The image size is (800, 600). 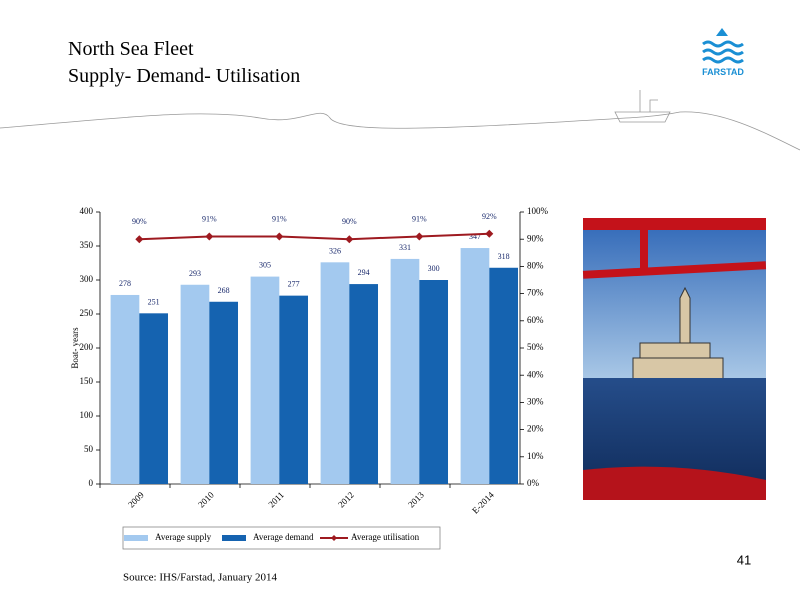 I want to click on y-tick-label: 250, so click(x=87, y=313).